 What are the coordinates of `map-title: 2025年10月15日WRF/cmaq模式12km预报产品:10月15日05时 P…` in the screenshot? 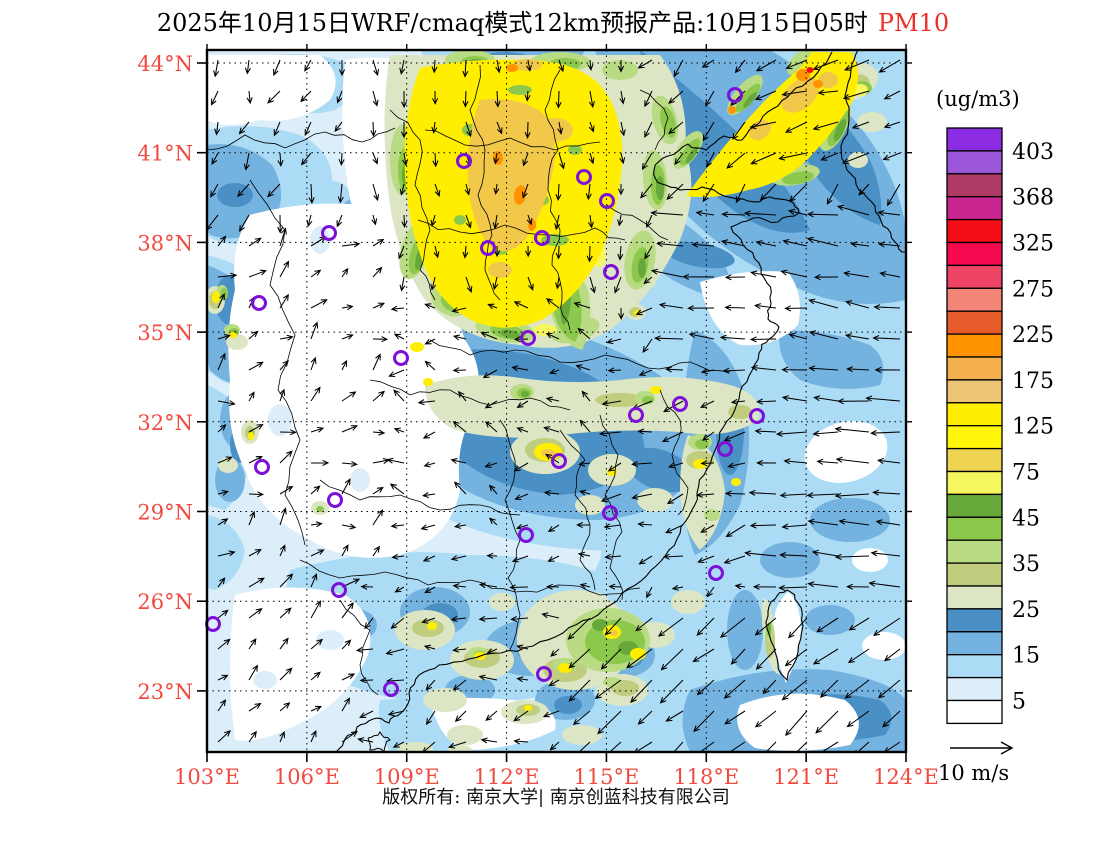 It's located at (553, 23).